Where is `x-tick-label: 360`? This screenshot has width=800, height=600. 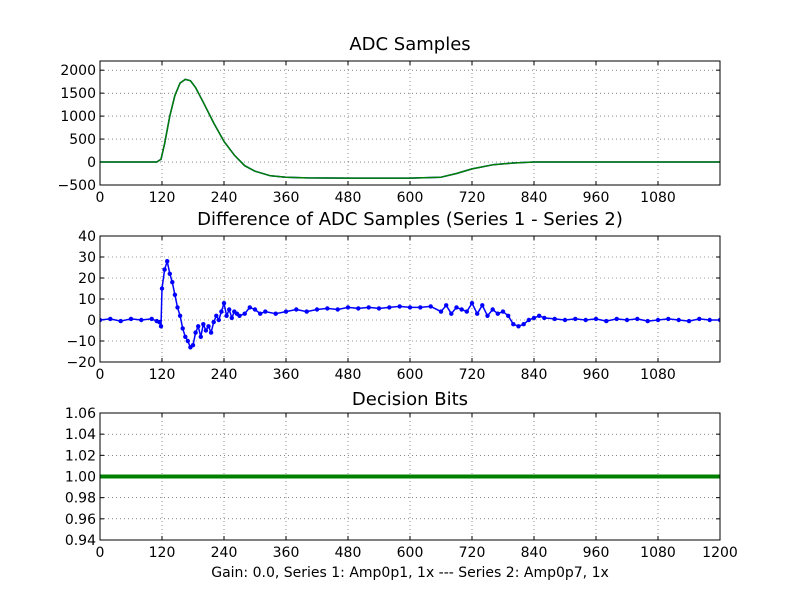
x-tick-label: 360 is located at coordinates (286, 553).